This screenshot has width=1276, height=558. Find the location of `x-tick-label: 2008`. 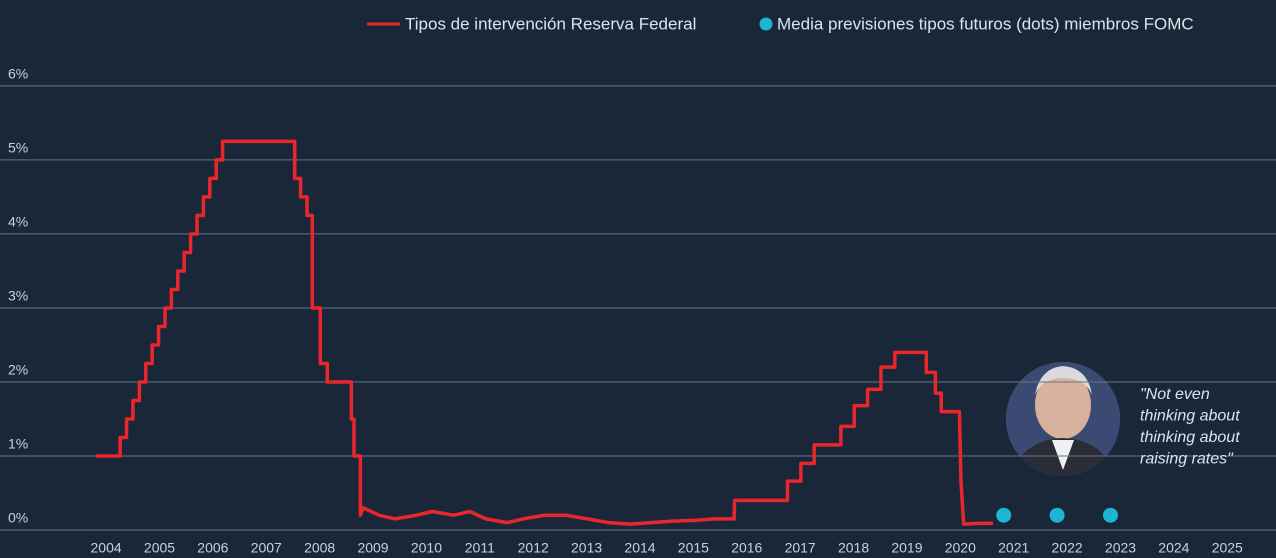

x-tick-label: 2008 is located at coordinates (319, 548).